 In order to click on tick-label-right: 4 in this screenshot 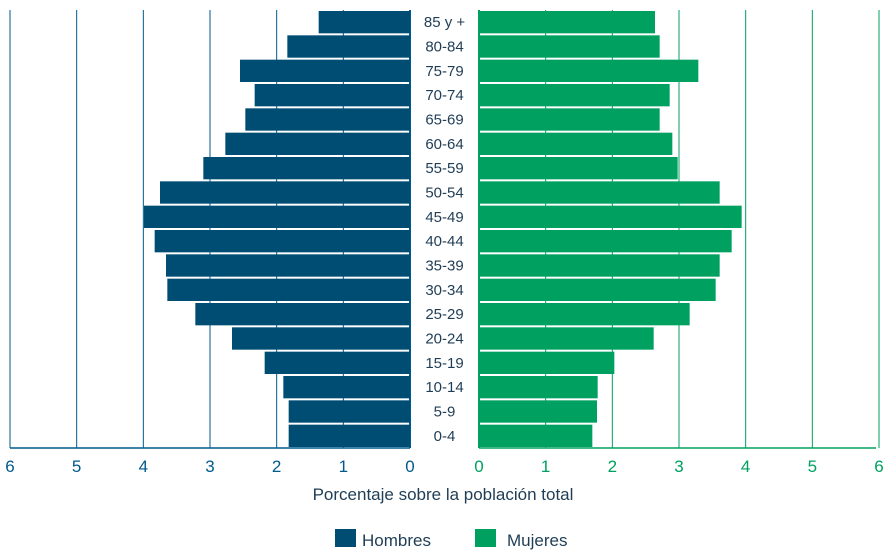, I will do `click(745, 466)`.